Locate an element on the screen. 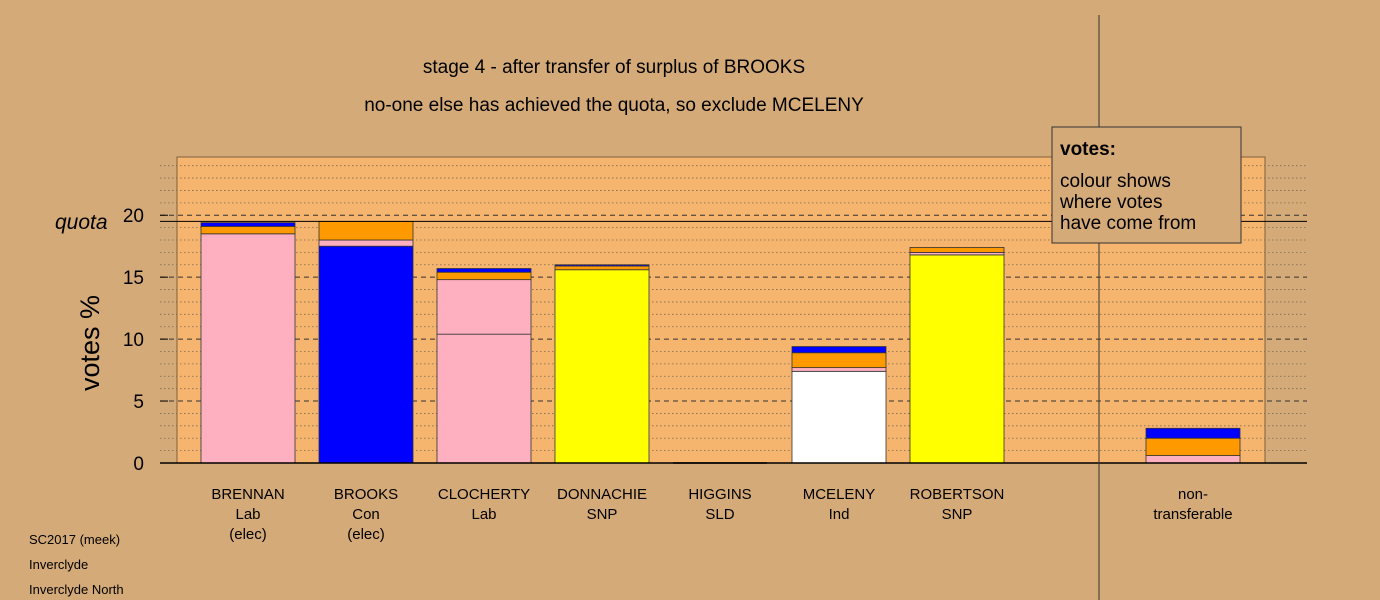 The height and width of the screenshot is (600, 1380). y-tick-label: 20 is located at coordinates (133, 216).